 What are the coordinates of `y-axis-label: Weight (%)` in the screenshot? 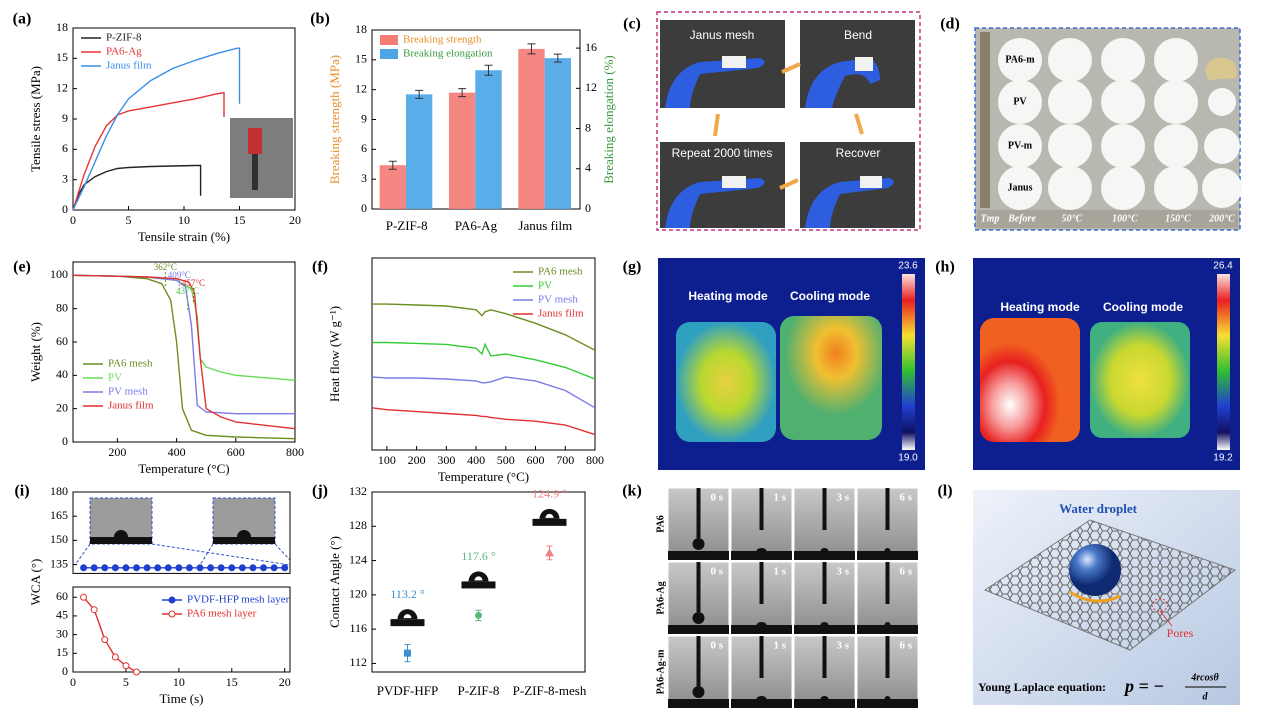 It's located at (35, 352).